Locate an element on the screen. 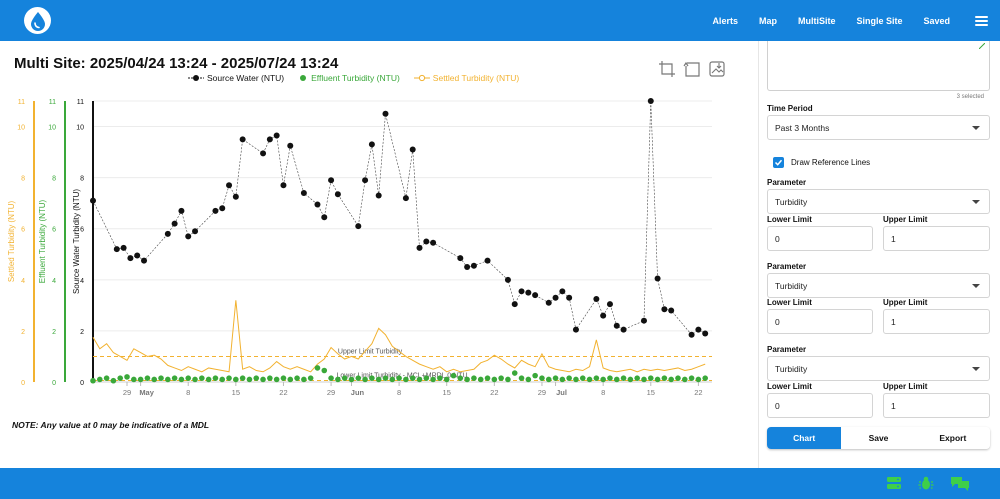 The height and width of the screenshot is (499, 1000). parameter-select-1: Turbidity is located at coordinates (878, 201).